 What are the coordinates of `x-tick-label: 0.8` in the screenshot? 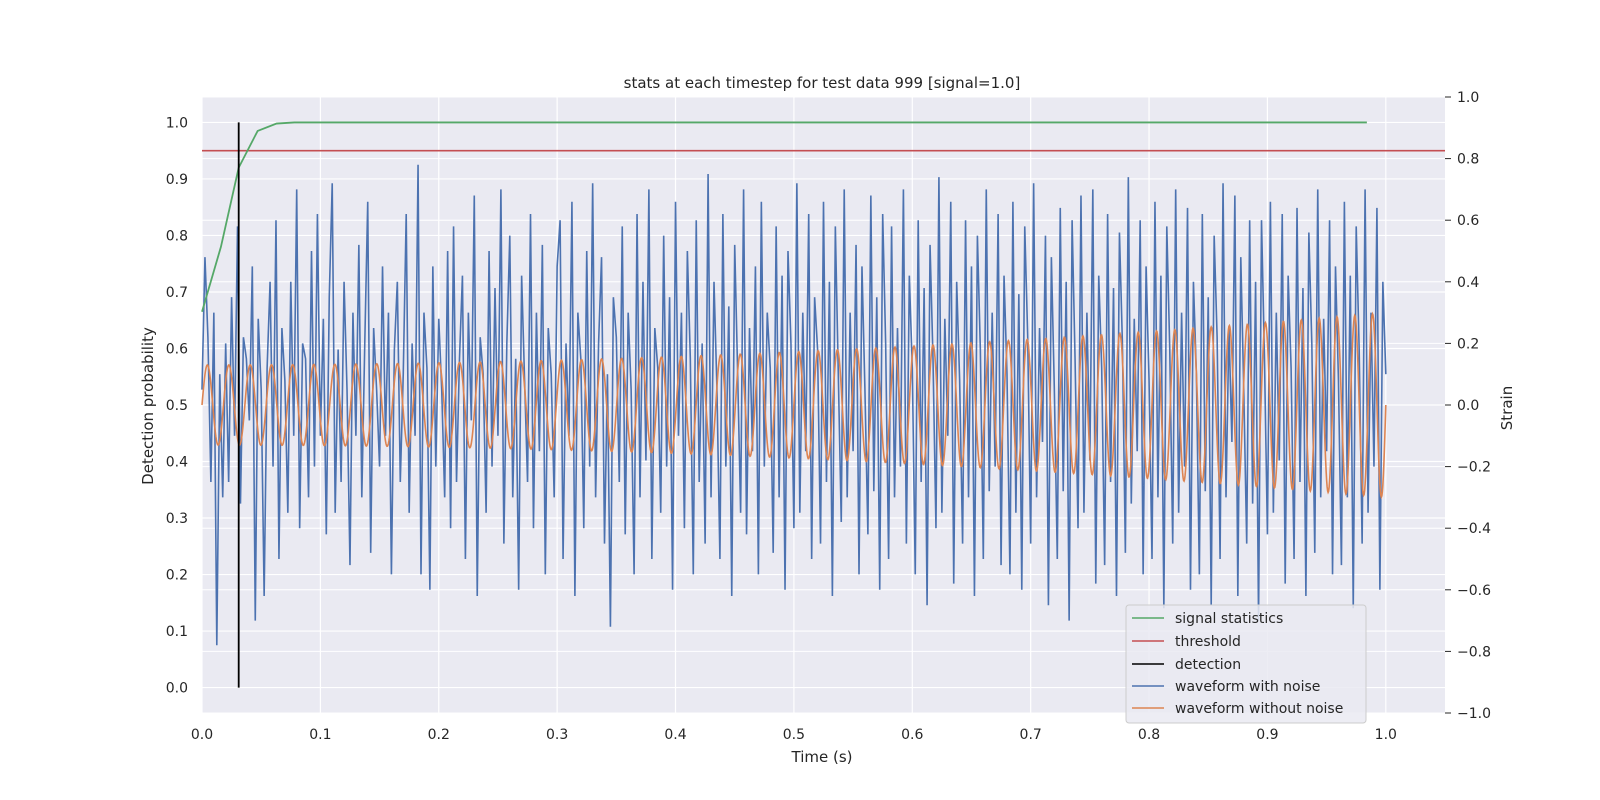 It's located at (1149, 735).